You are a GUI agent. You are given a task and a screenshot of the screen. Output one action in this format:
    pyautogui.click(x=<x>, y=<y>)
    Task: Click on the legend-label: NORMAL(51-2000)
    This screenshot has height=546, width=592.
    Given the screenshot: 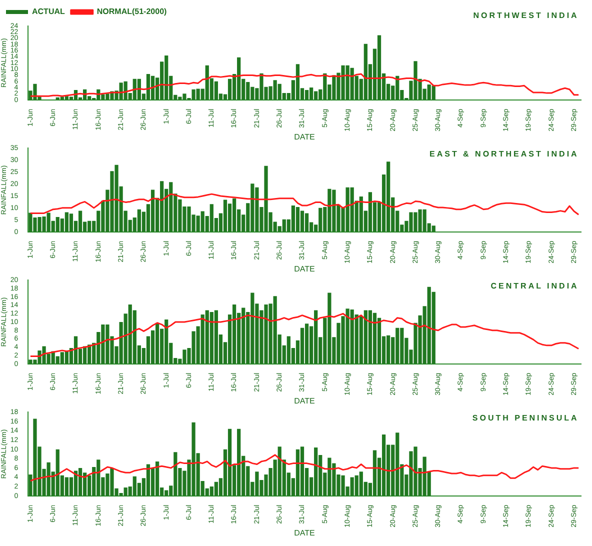 What is the action you would take?
    pyautogui.click(x=132, y=11)
    